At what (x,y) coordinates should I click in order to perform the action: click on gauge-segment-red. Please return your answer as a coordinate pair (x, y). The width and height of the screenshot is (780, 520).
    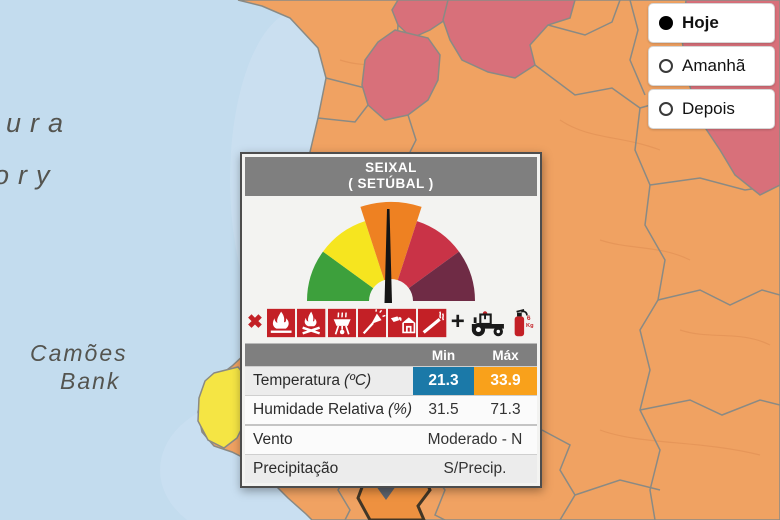
    Looking at the image, I should click on (428, 255).